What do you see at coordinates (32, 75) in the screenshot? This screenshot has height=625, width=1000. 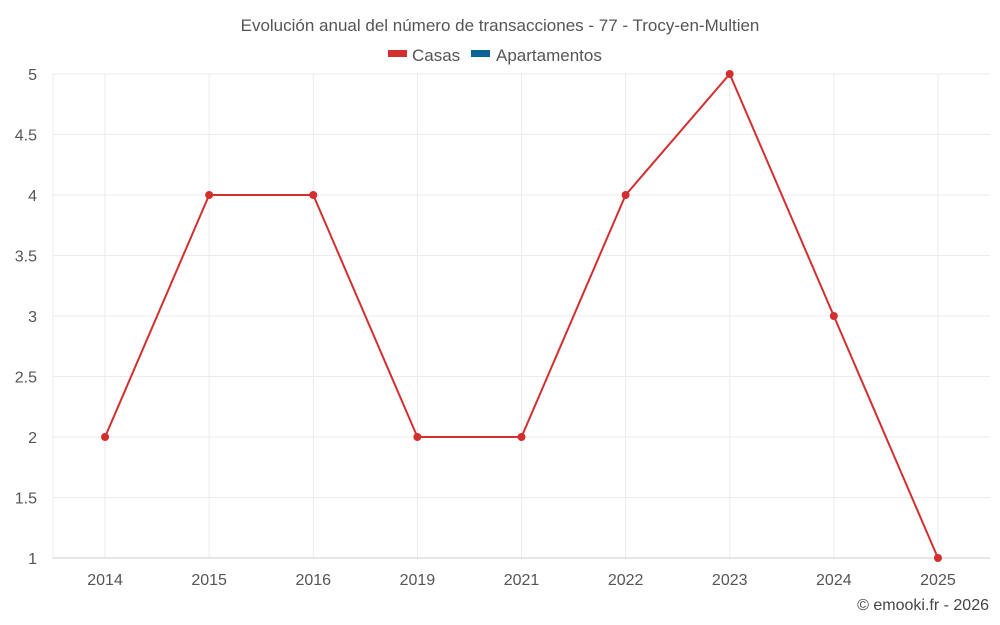 I see `y-tick-label: 5` at bounding box center [32, 75].